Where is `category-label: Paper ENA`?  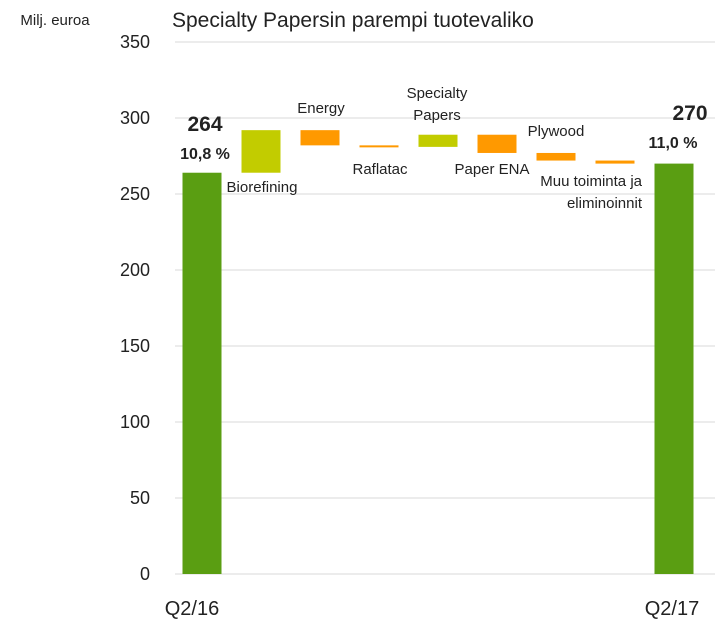 category-label: Paper ENA is located at coordinates (492, 169).